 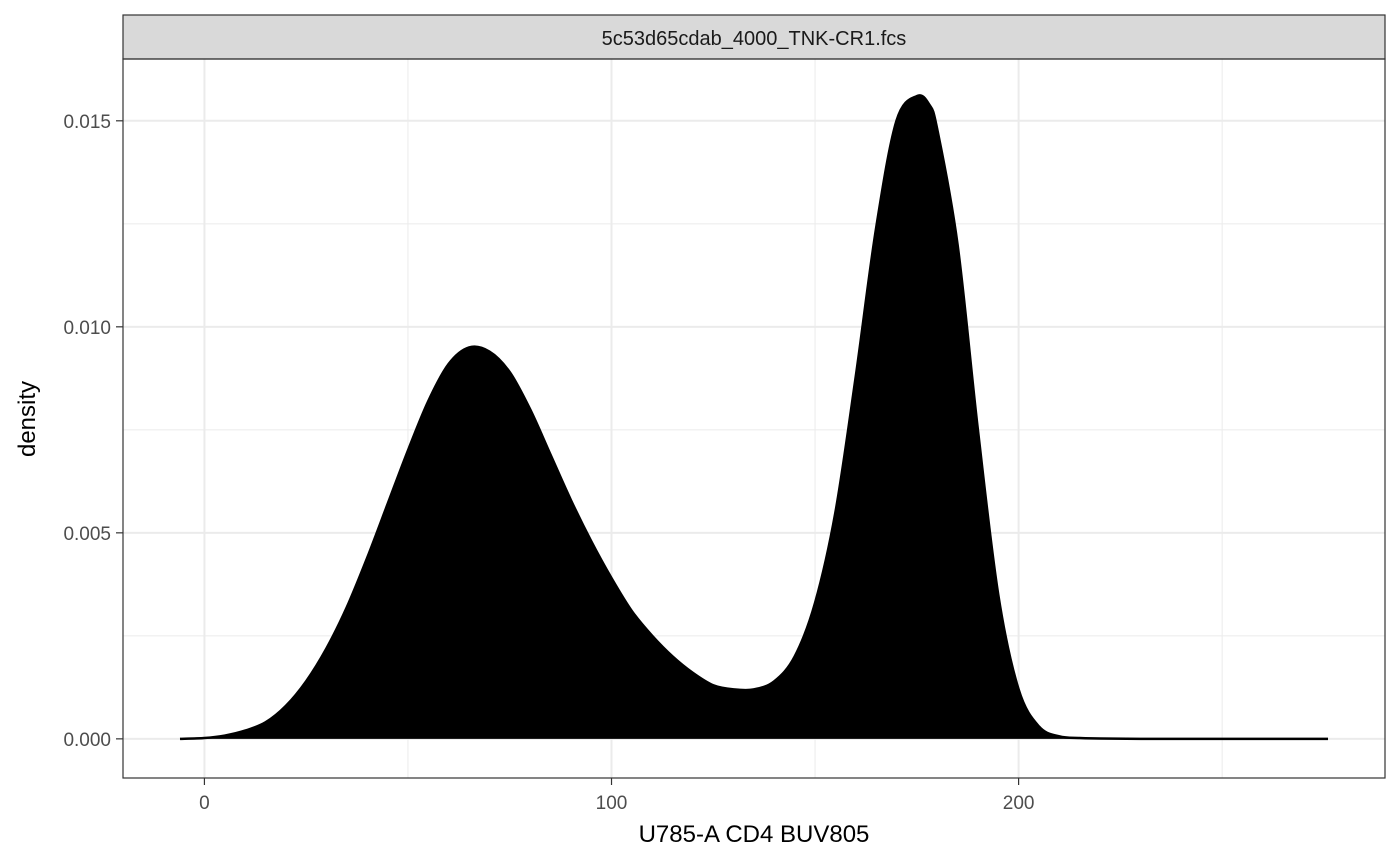 What do you see at coordinates (93, 431) in the screenshot?
I see `y-axis: 0.000 0.005 0.010 0.015` at bounding box center [93, 431].